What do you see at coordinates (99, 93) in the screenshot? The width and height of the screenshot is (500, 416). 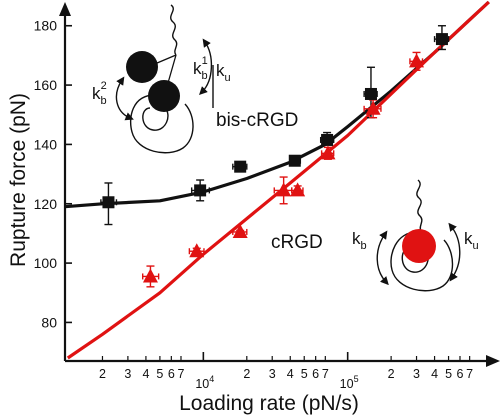 I see `label-kb2: kb2` at bounding box center [99, 93].